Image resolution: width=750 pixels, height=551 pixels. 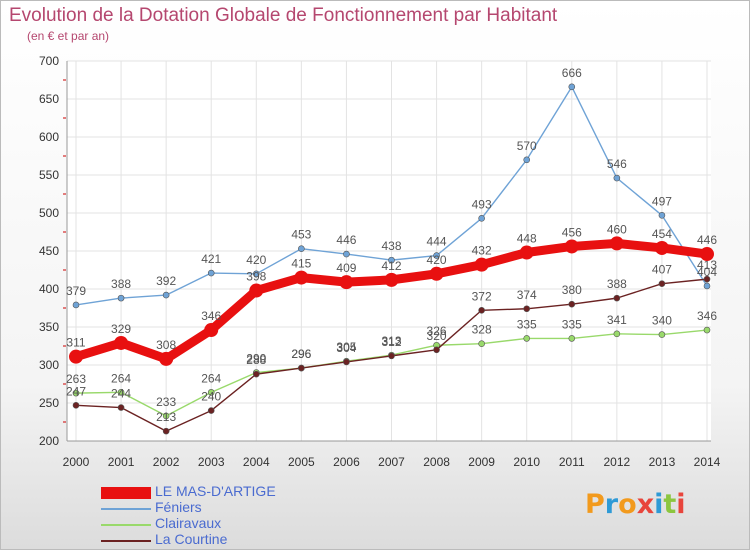 What do you see at coordinates (391, 246) in the screenshot?
I see `data-label: 438` at bounding box center [391, 246].